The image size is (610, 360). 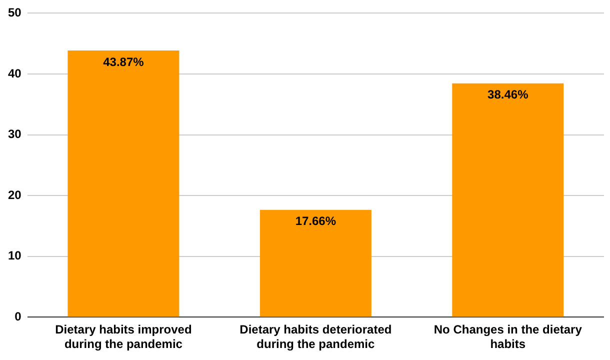 I want to click on y-tick-label: 10, so click(x=15, y=255).